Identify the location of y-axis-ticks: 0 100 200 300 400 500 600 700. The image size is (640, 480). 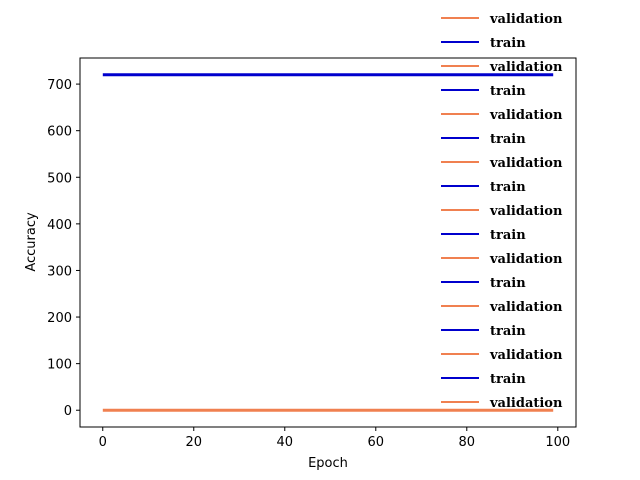
(63, 248).